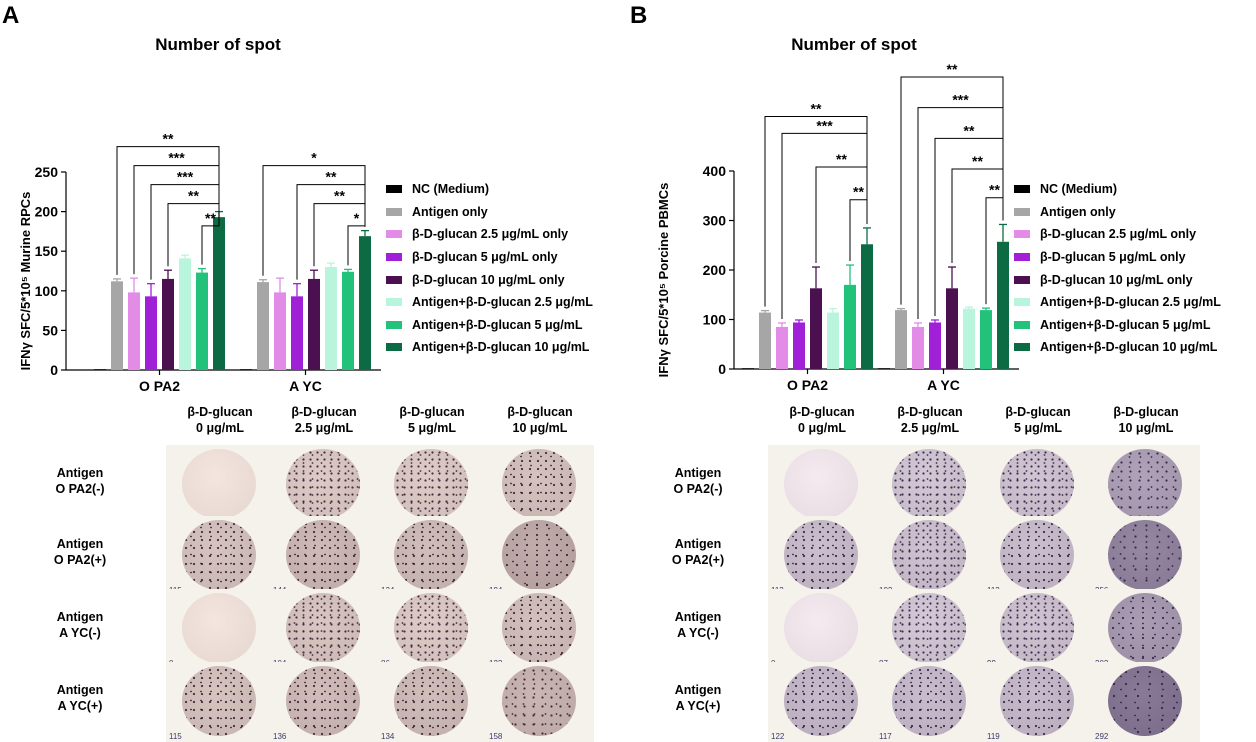 The width and height of the screenshot is (1256, 742). What do you see at coordinates (639, 15) in the screenshot?
I see `panel-letter: B` at bounding box center [639, 15].